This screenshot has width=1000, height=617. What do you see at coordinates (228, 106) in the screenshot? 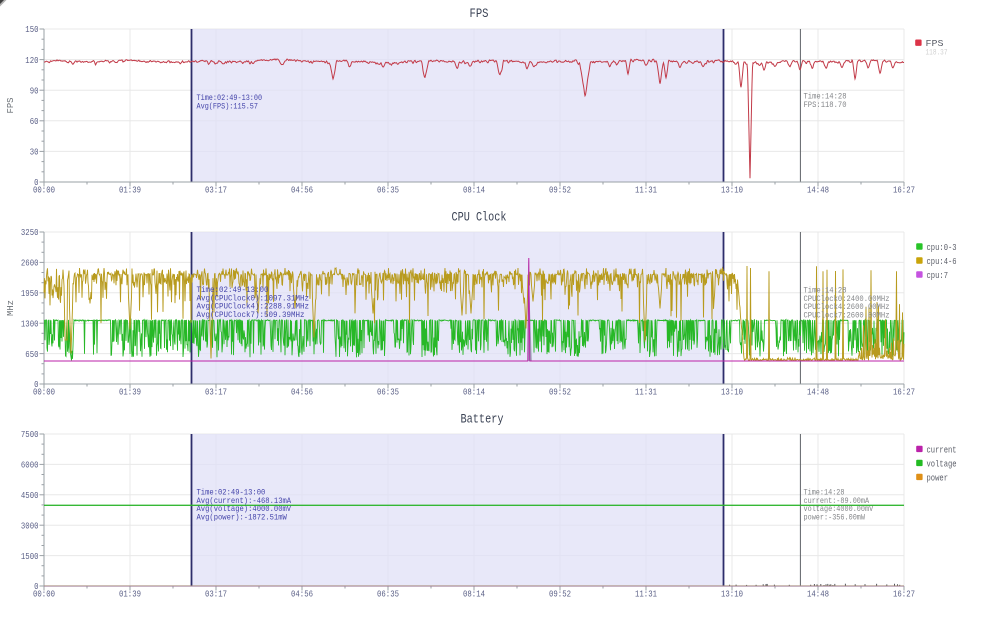
I see `svg-text: Avg(FPS):115.57` at bounding box center [228, 106].